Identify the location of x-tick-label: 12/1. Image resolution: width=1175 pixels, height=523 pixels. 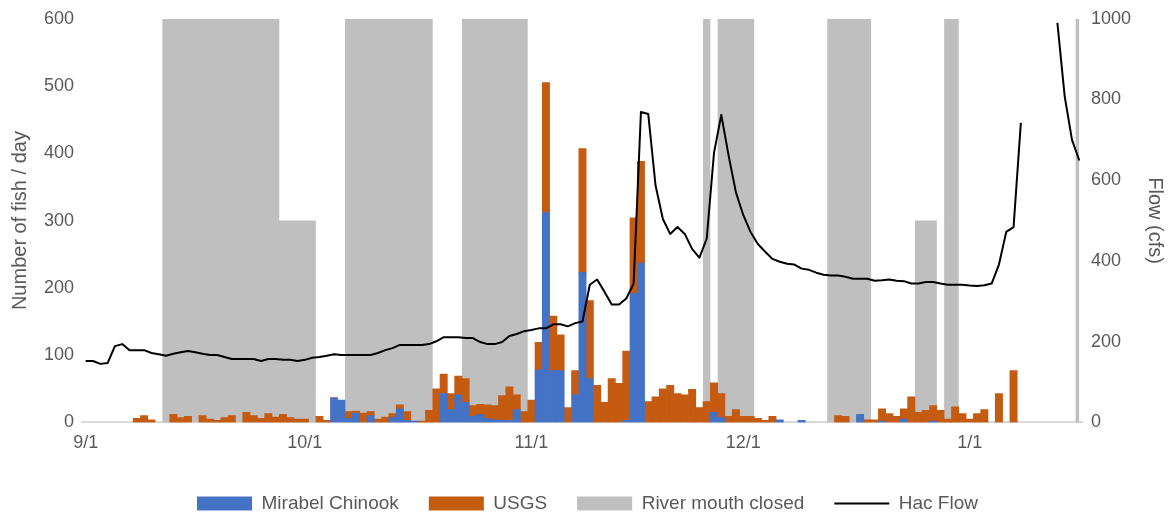
(743, 442).